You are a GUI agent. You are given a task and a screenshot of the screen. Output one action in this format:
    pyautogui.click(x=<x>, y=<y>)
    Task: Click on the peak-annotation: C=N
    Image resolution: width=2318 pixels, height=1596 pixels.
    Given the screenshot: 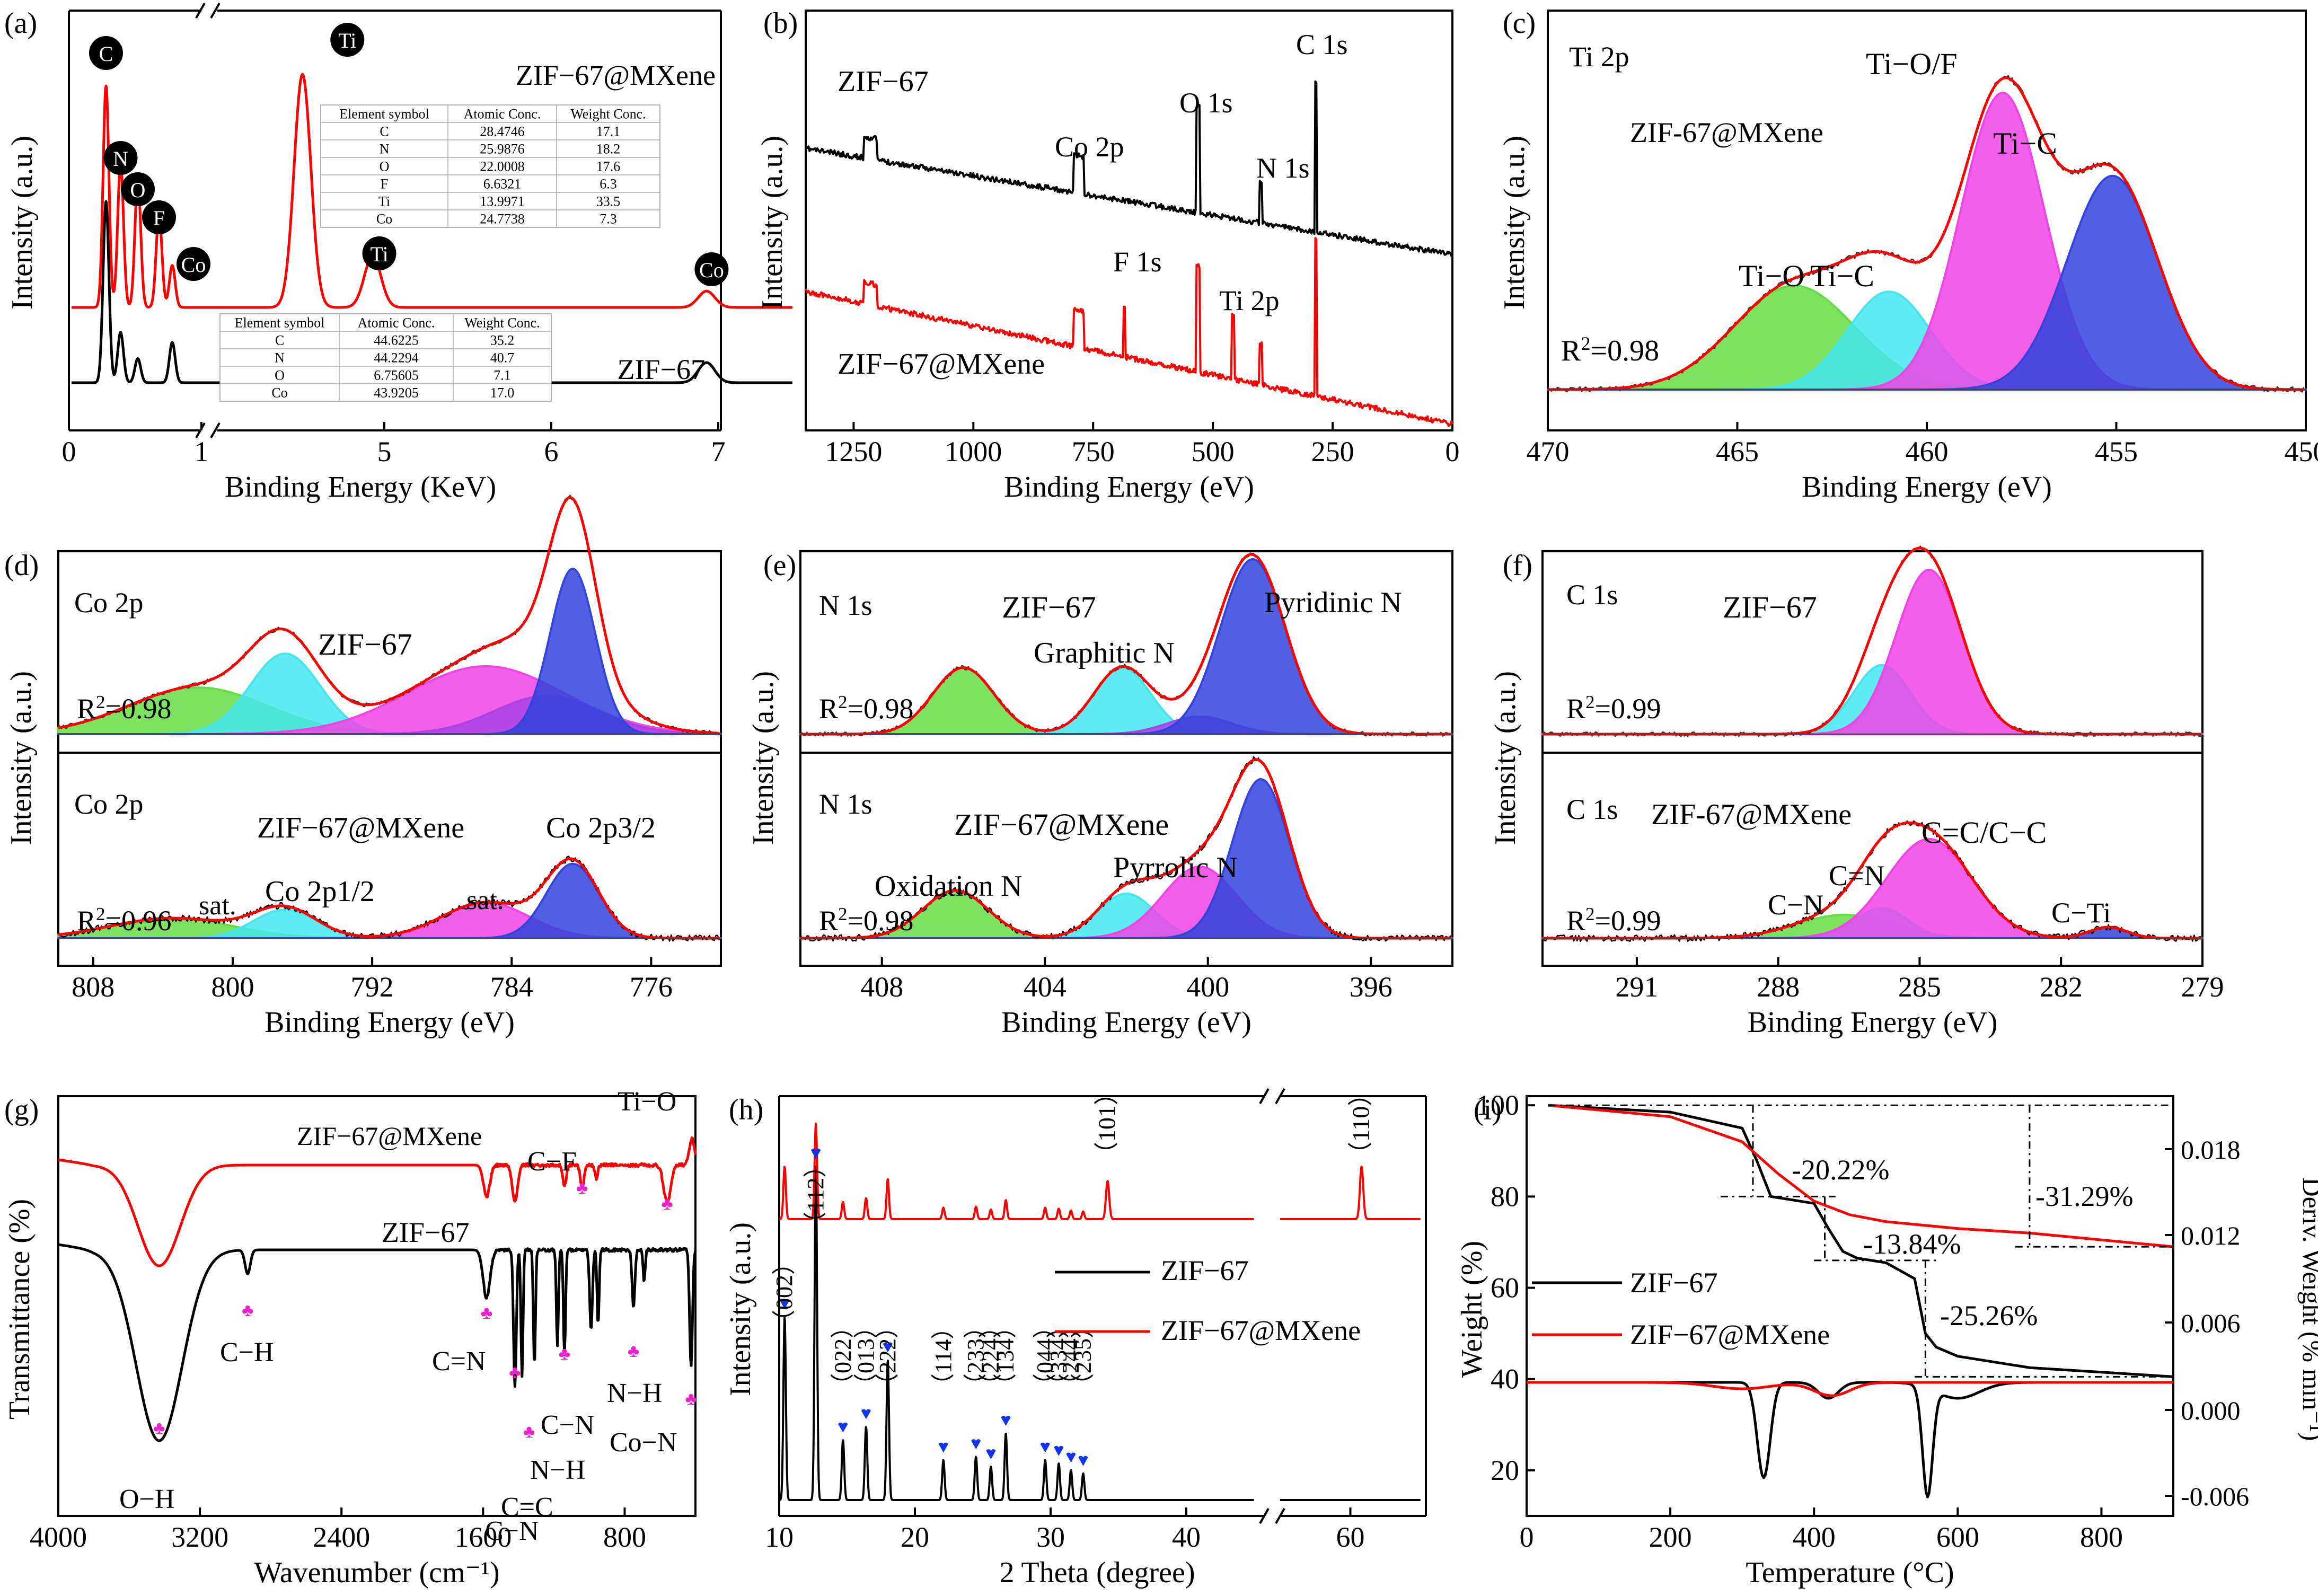 What is the action you would take?
    pyautogui.click(x=1856, y=876)
    